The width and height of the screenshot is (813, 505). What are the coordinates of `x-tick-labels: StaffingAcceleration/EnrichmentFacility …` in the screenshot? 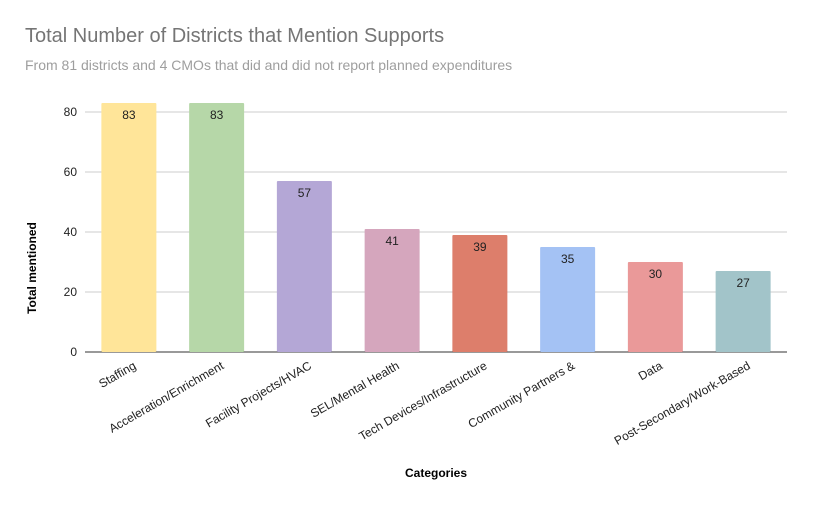 It's located at (424, 403).